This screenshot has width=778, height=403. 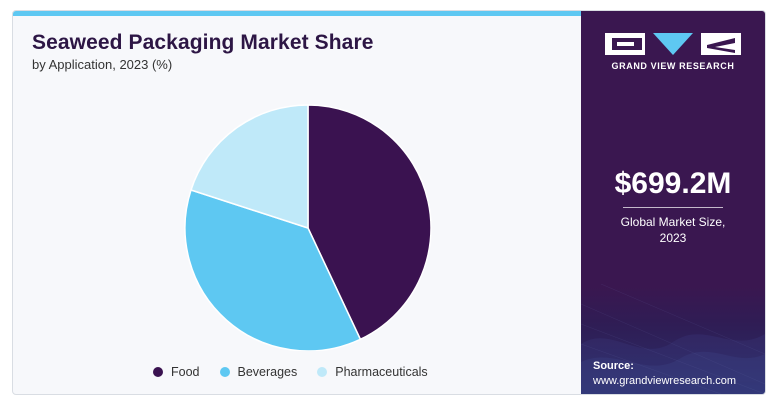 I want to click on brand-name: GRAND VIEW RESEARCH, so click(x=673, y=66).